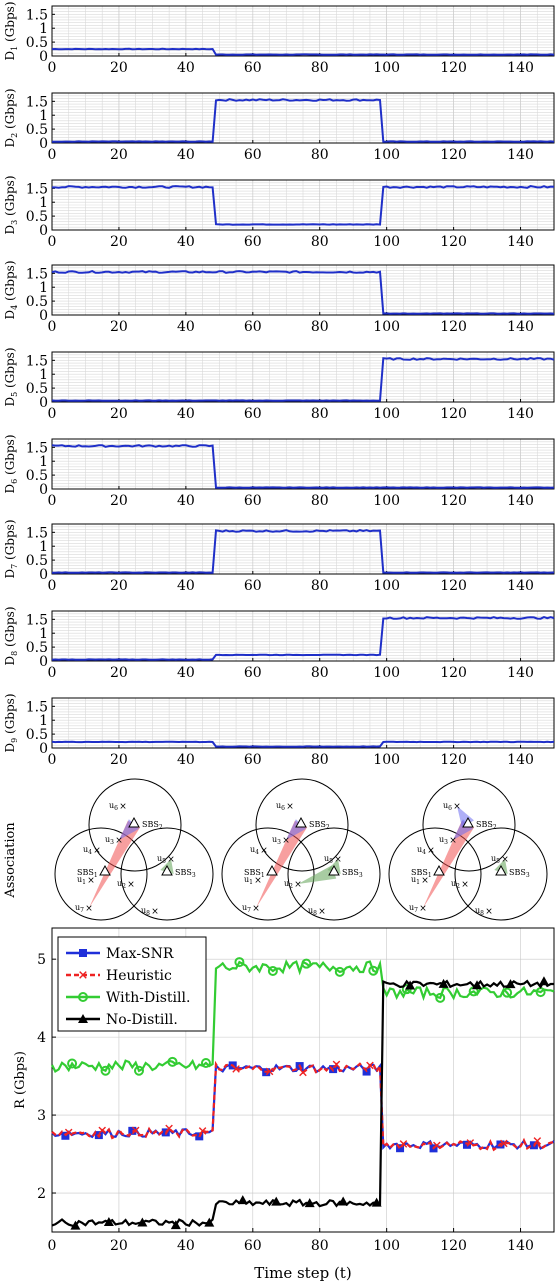 This screenshot has height=1284, width=558. What do you see at coordinates (449, 864) in the screenshot?
I see `association-link` at bounding box center [449, 864].